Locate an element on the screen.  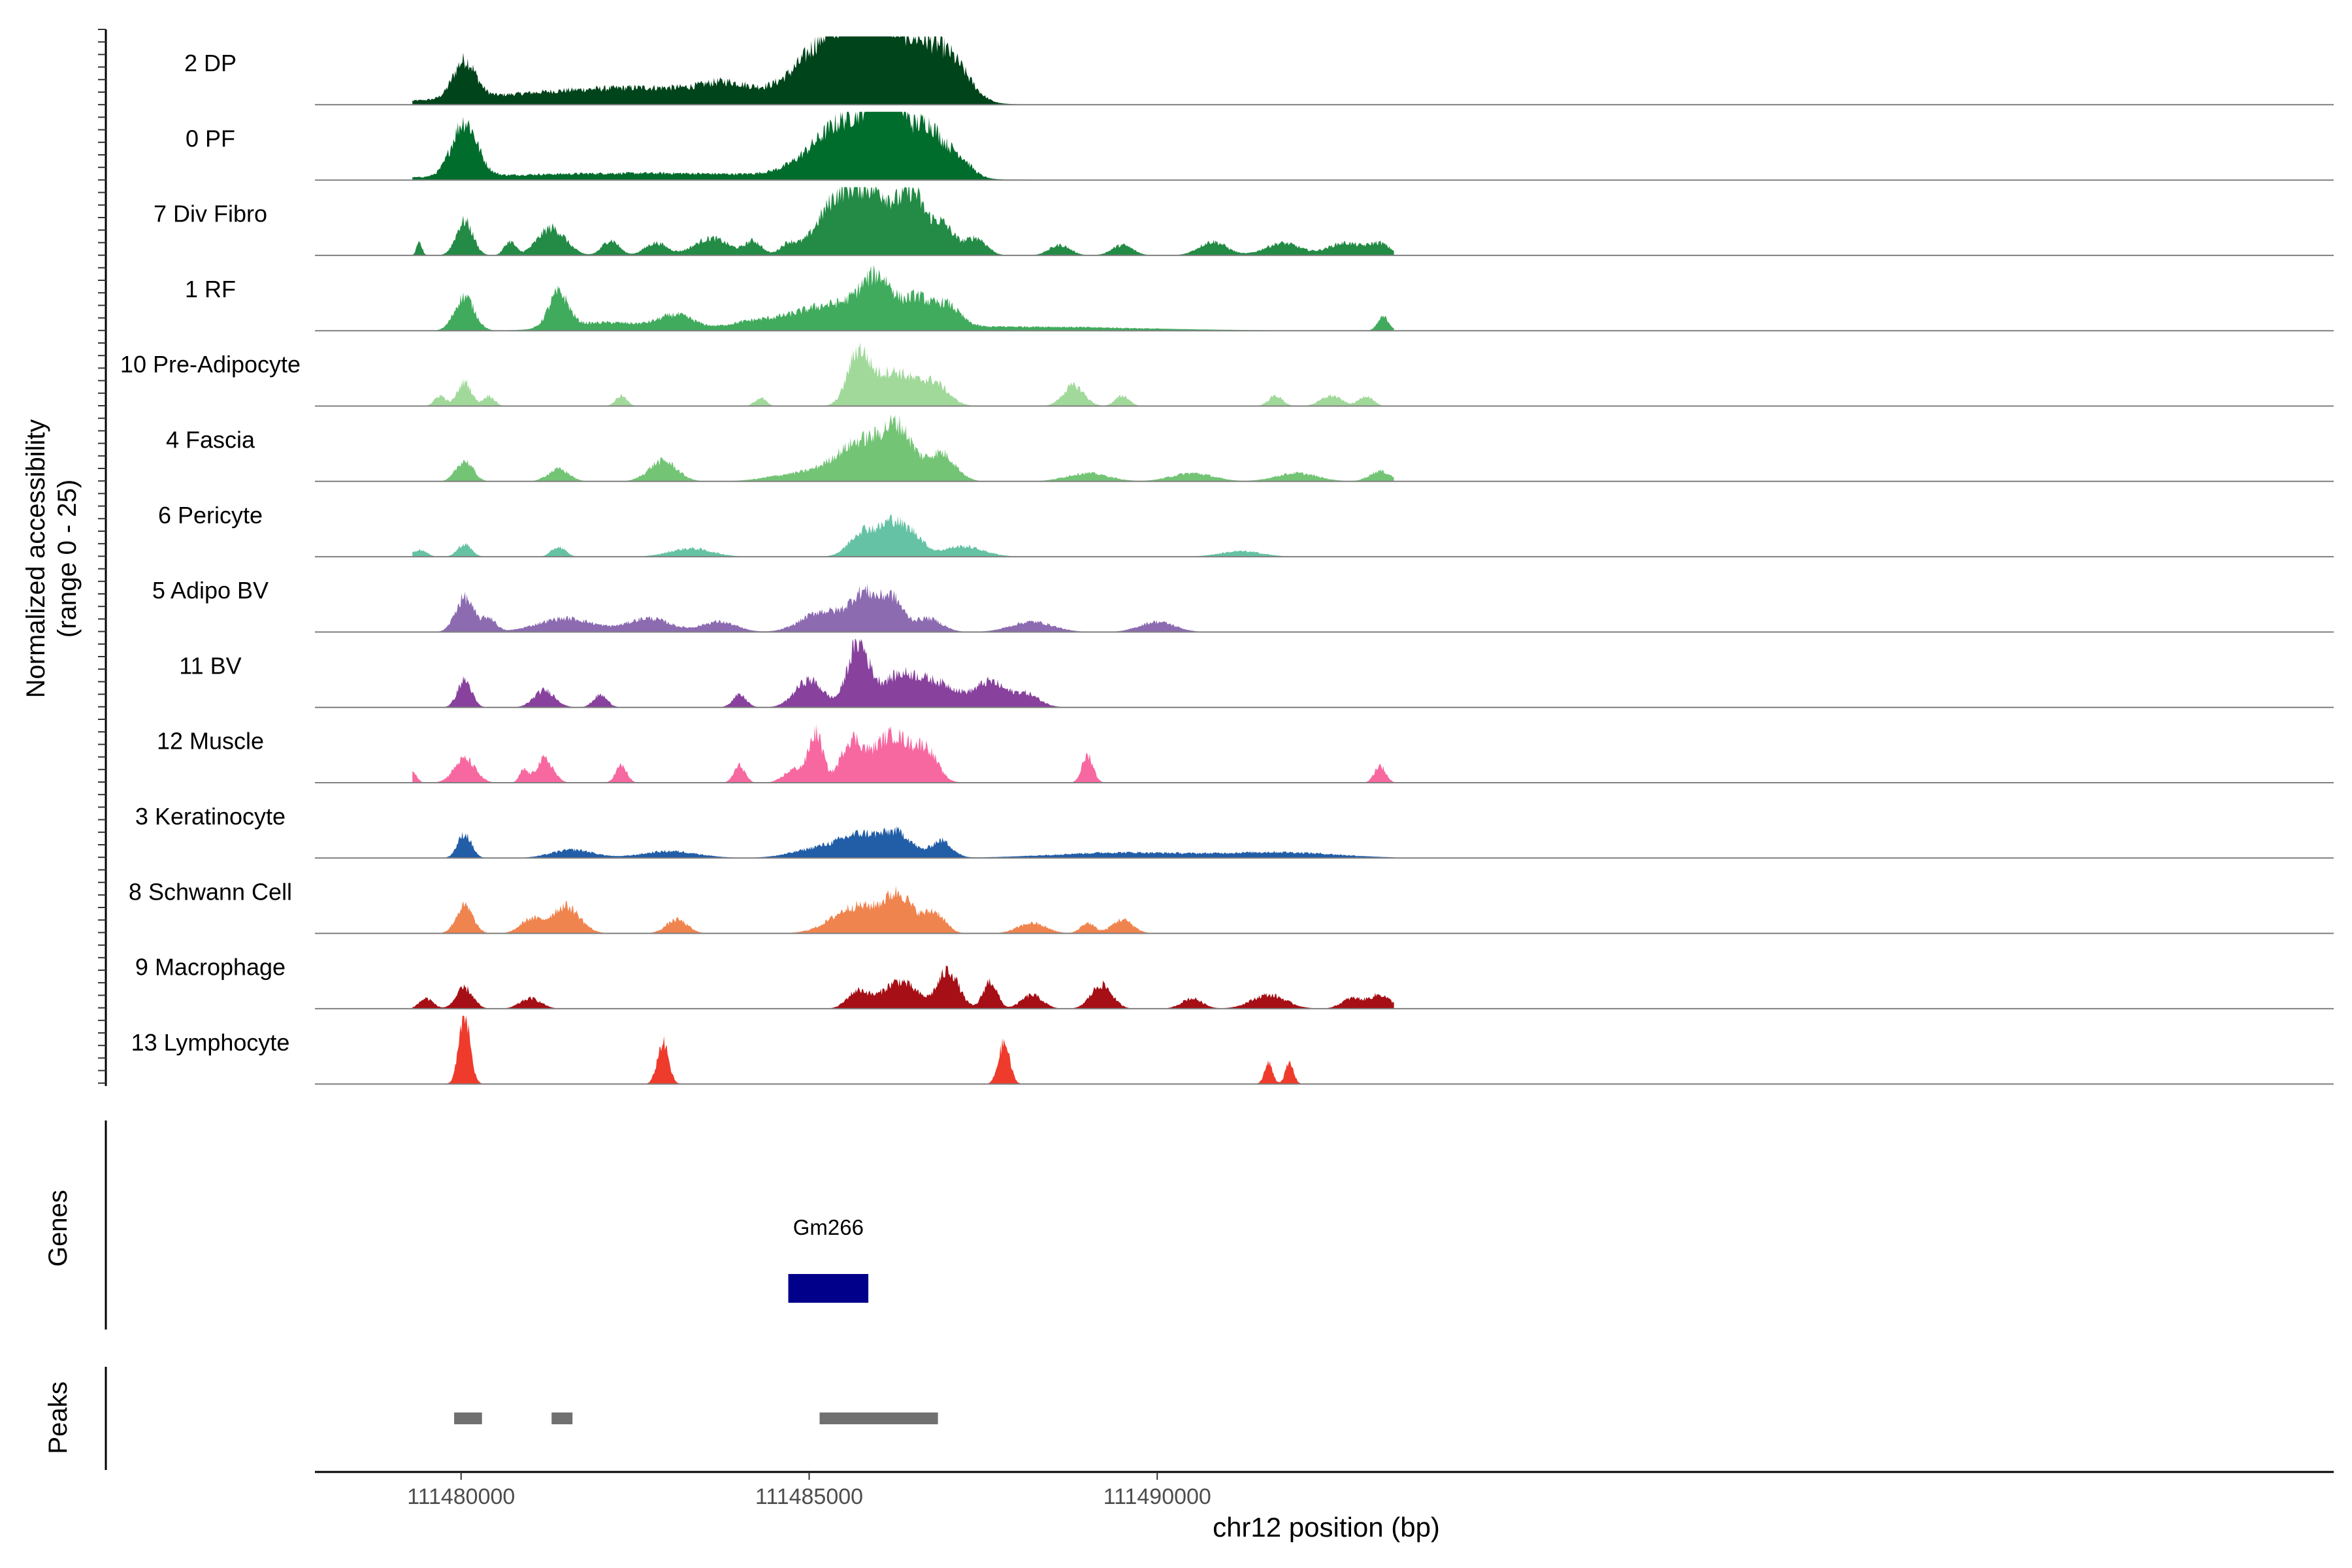
x-tick-label: 111490000 is located at coordinates (1157, 1496).